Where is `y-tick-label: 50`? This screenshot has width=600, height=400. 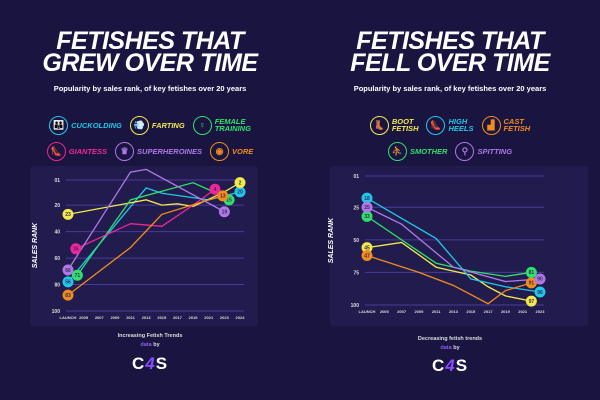 y-tick-label: 50 is located at coordinates (356, 241).